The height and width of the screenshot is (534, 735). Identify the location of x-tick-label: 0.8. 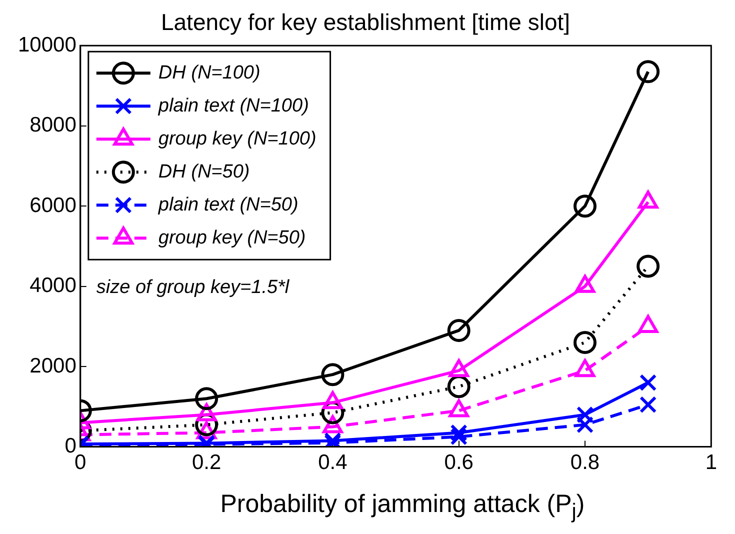
(585, 462).